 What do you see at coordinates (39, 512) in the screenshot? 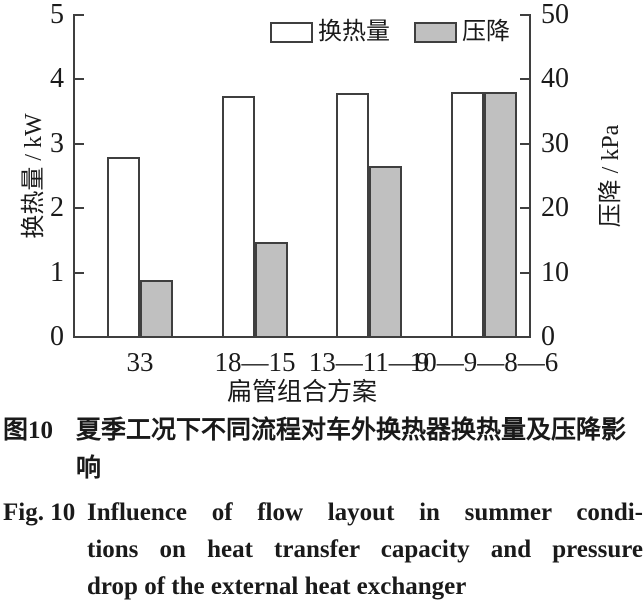
I see `caption-en-label: Fig. 10` at bounding box center [39, 512].